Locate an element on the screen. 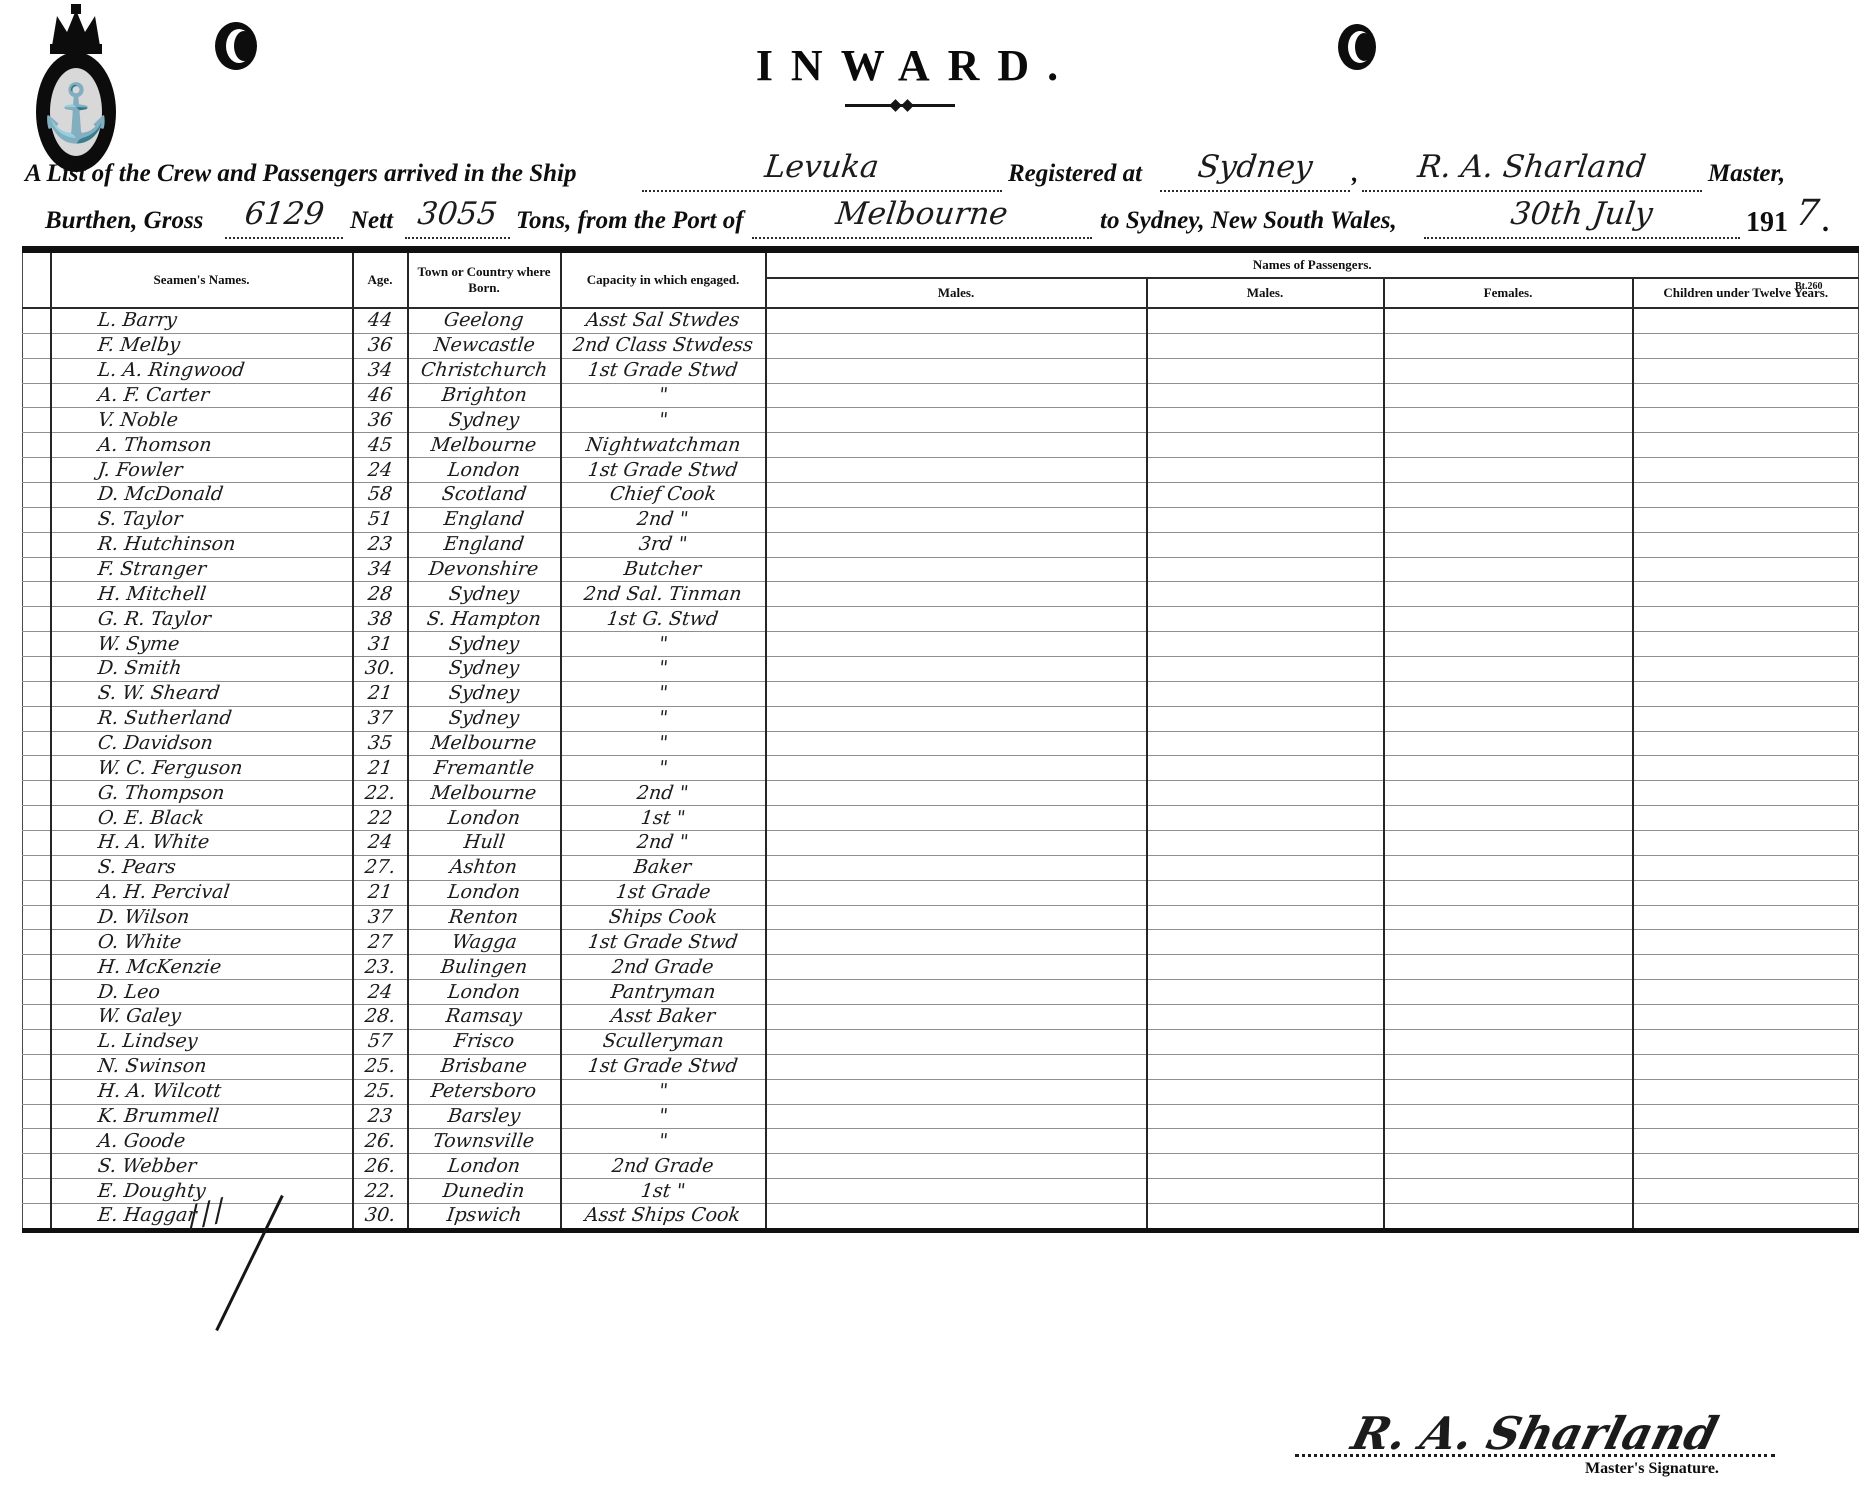  table-row: L. Lindsey 57 Frisco Sculleryman is located at coordinates (940, 1042).